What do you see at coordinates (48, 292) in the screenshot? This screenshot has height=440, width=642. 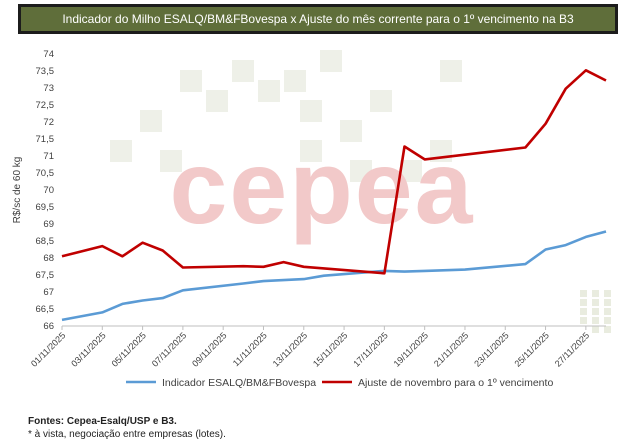 I see `y-tick-label: 67` at bounding box center [48, 292].